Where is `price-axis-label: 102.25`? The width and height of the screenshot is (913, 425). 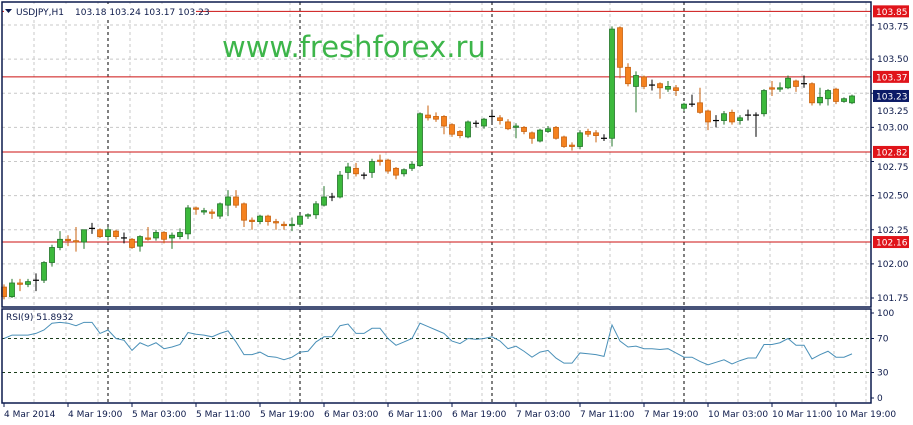
price-axis-label: 102.25 is located at coordinates (893, 231).